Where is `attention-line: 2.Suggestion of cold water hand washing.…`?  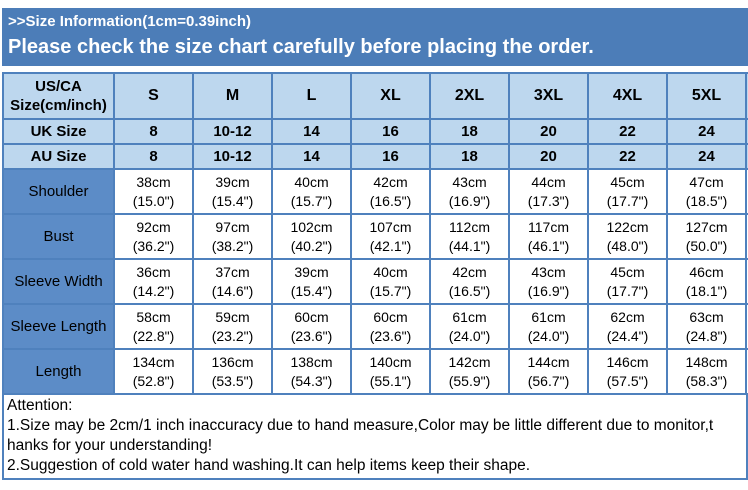 attention-line: 2.Suggestion of cold water hand washing.… is located at coordinates (269, 465).